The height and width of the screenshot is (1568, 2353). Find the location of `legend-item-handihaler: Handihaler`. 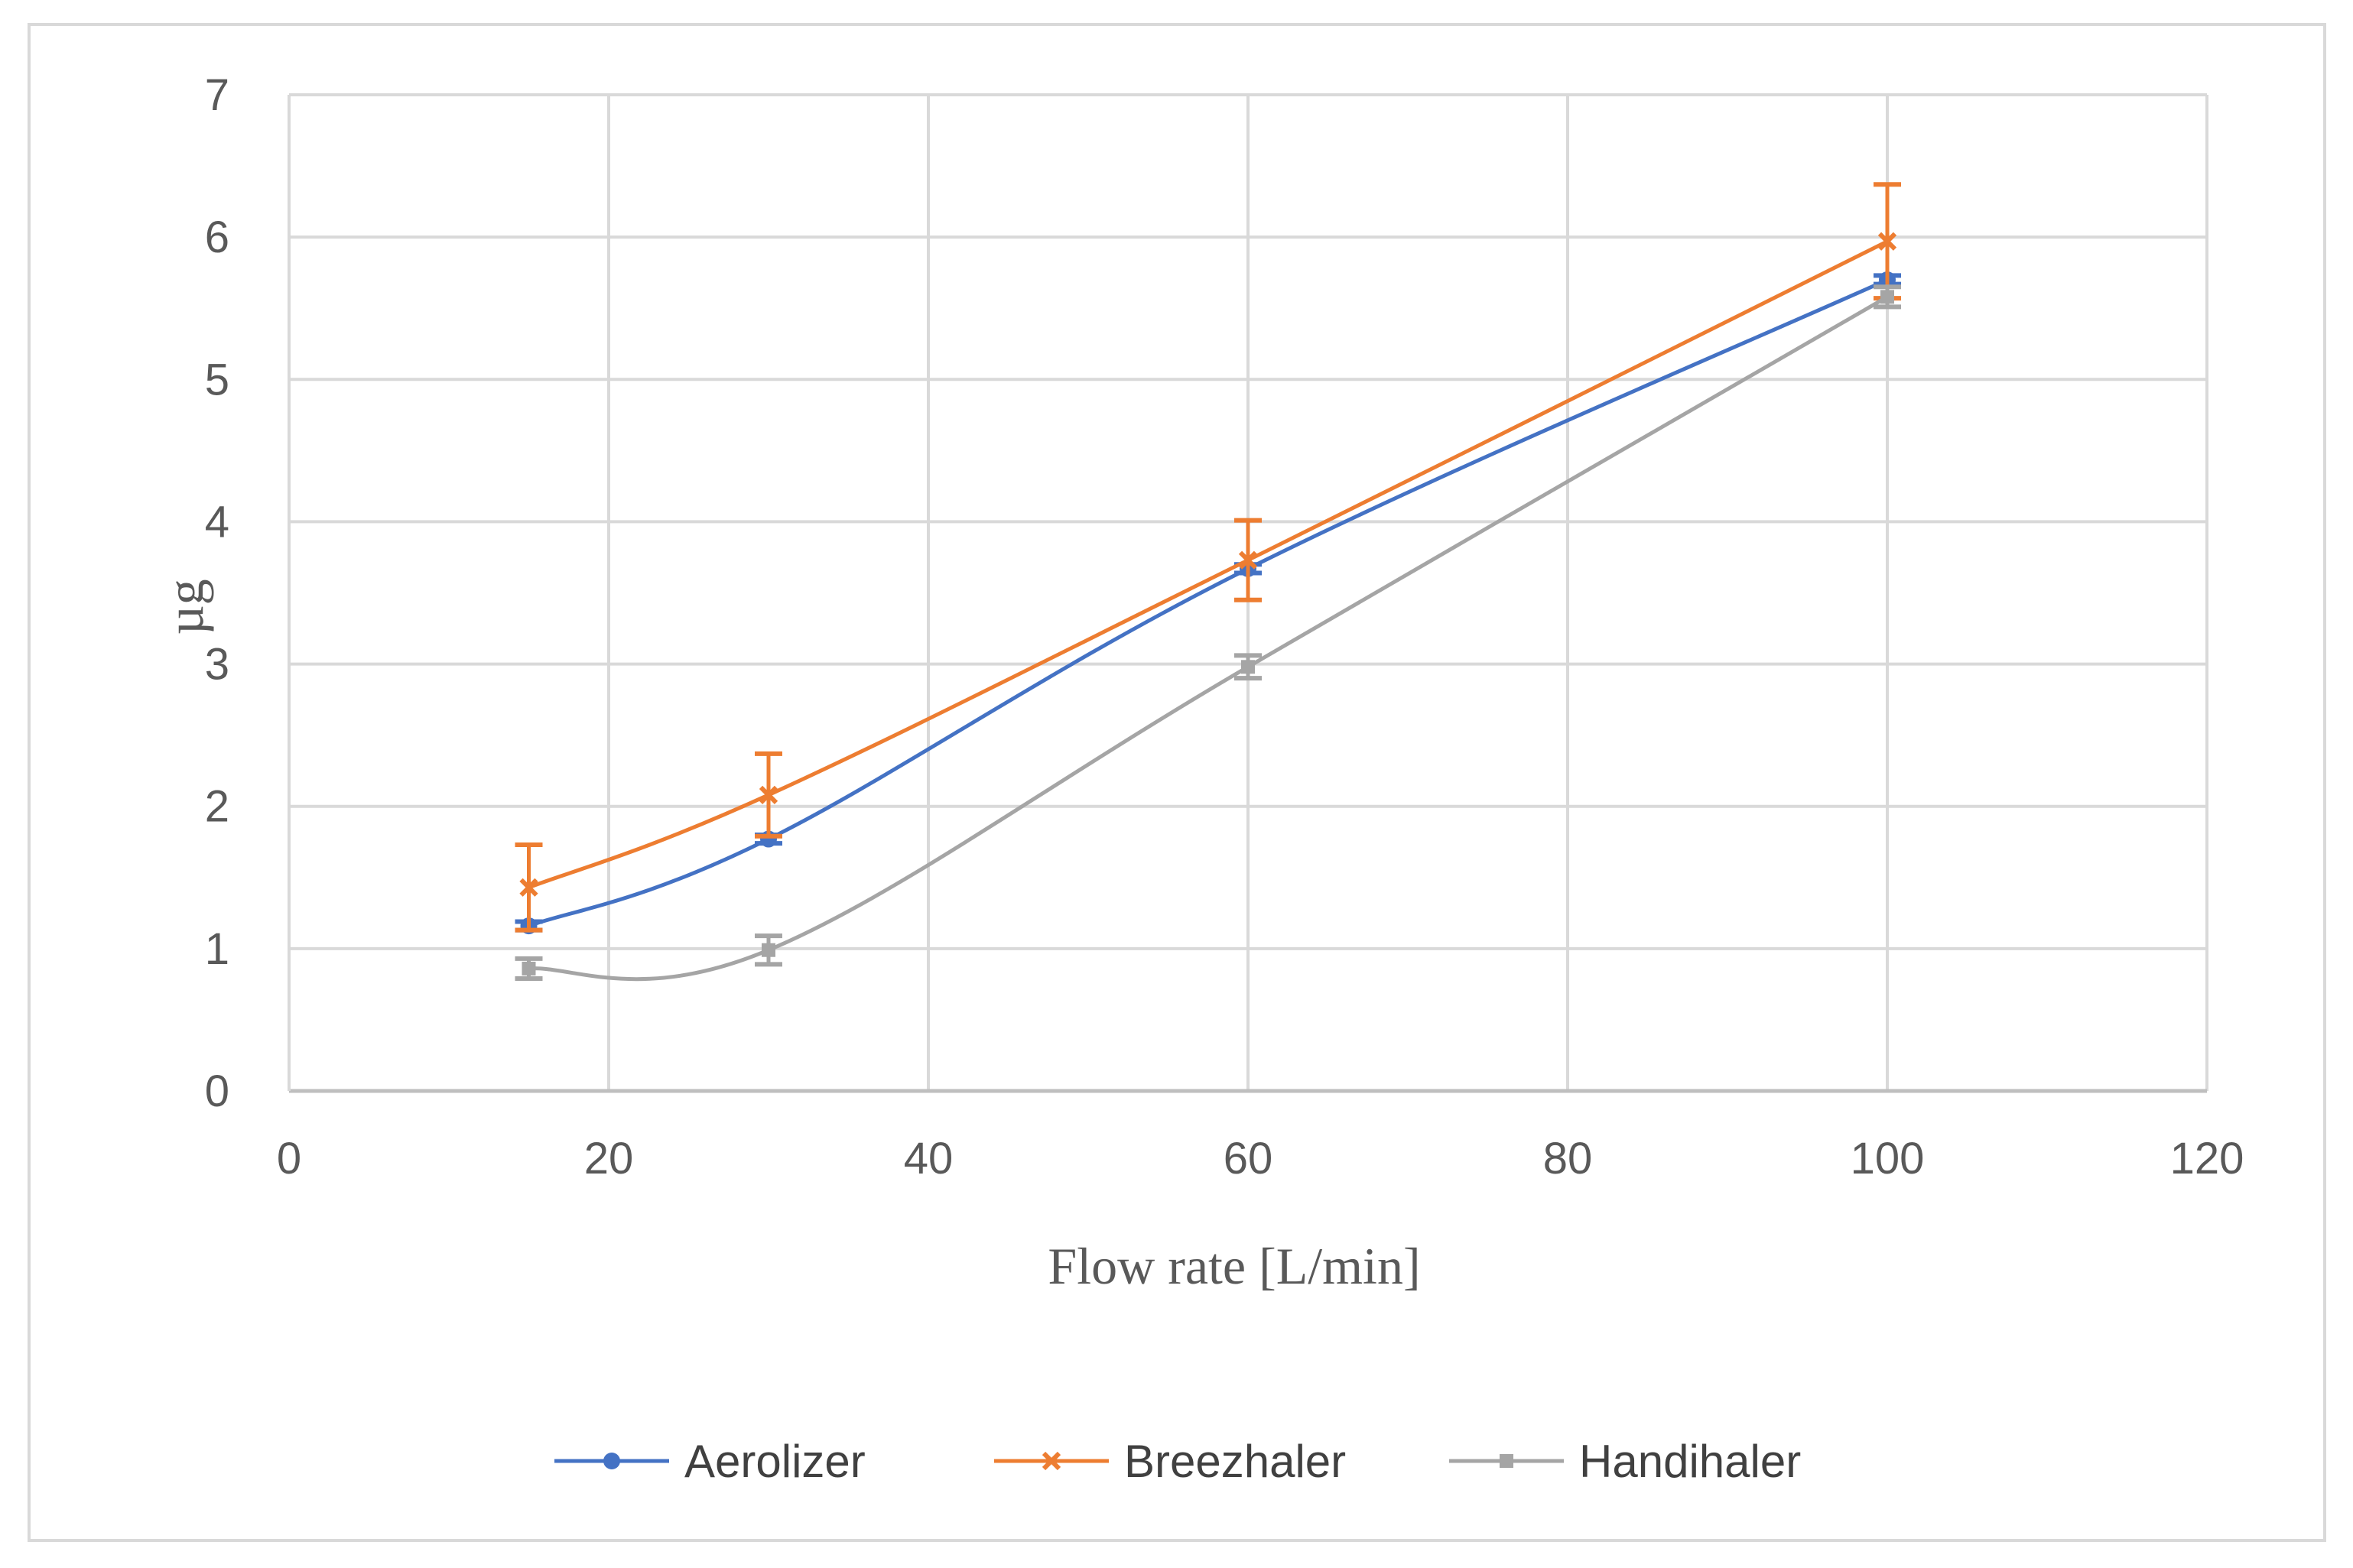

legend-item-handihaler: Handihaler is located at coordinates (1625, 1461).